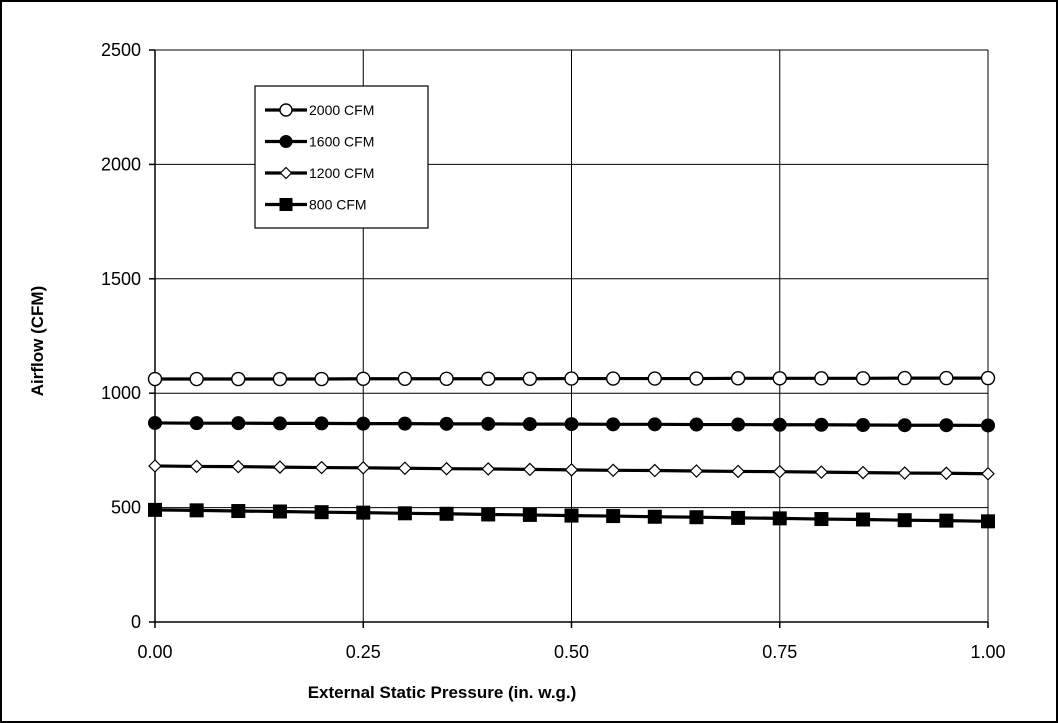 This screenshot has width=1058, height=723. What do you see at coordinates (121, 279) in the screenshot?
I see `y-tick-label: 1500` at bounding box center [121, 279].